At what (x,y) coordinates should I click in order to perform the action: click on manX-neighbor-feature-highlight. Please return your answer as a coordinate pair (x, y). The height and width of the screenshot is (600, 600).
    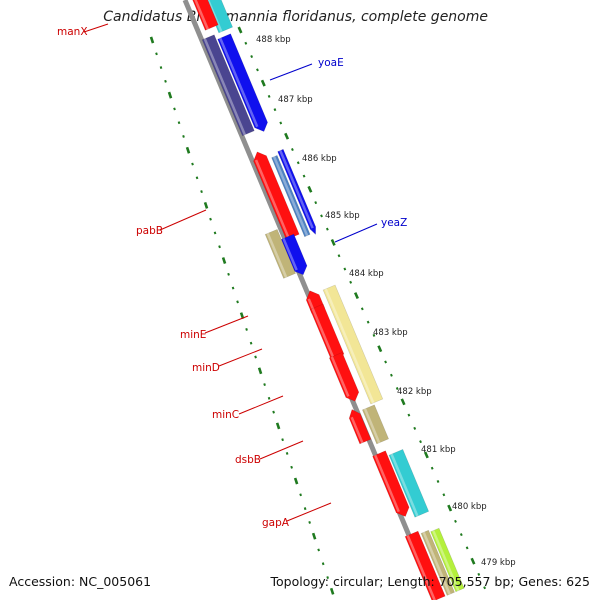
    Looking at the image, I should click on (201, 15).